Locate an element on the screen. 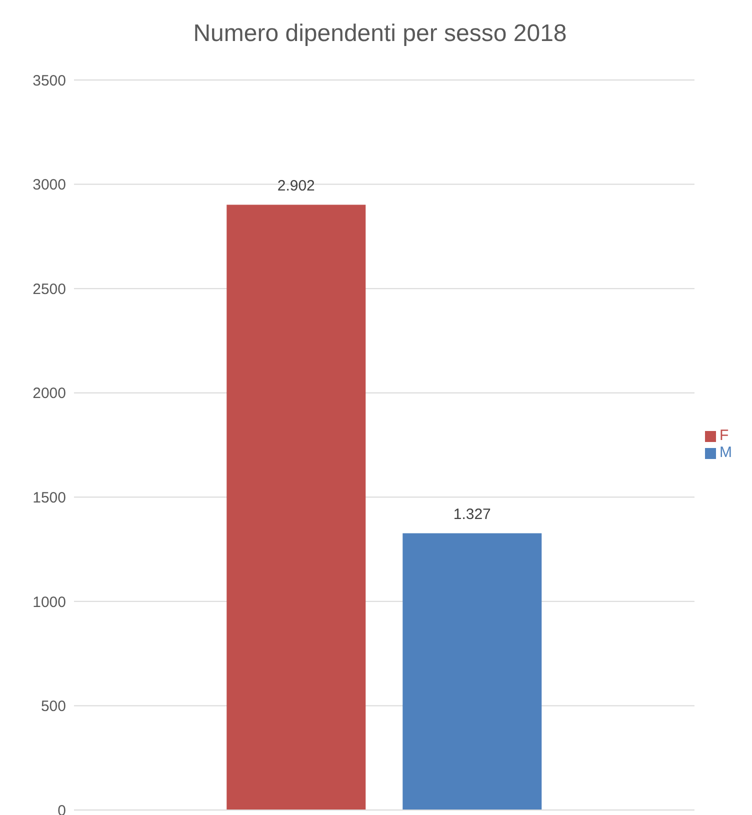 The height and width of the screenshot is (815, 752). y-tick-label: 3500 is located at coordinates (49, 81).